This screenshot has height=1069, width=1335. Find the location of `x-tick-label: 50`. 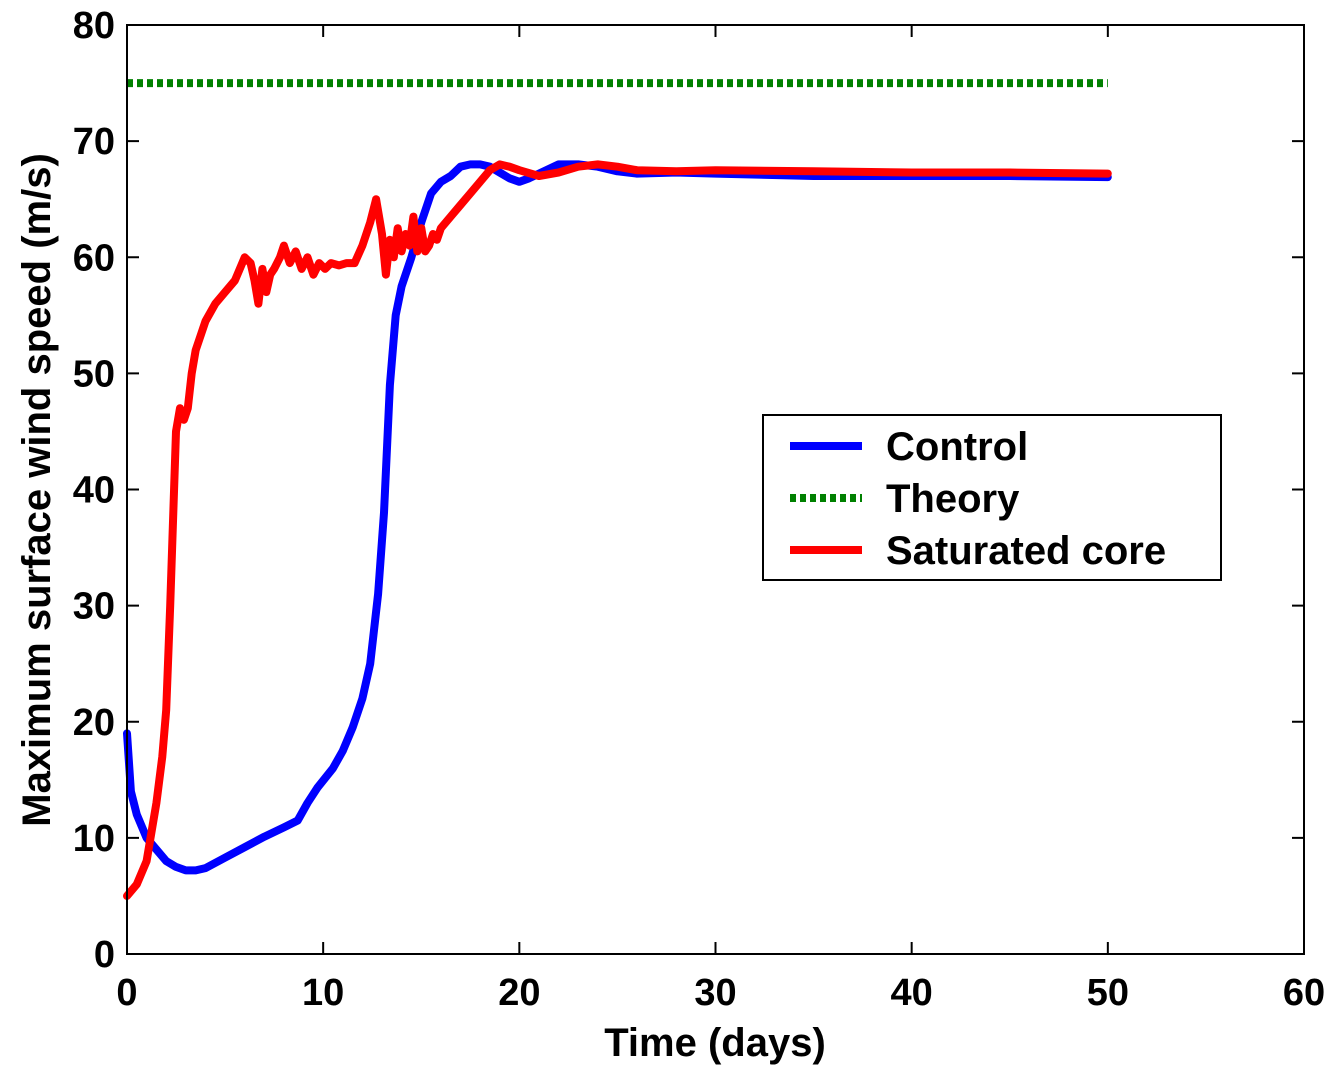

x-tick-label: 50 is located at coordinates (1108, 993).